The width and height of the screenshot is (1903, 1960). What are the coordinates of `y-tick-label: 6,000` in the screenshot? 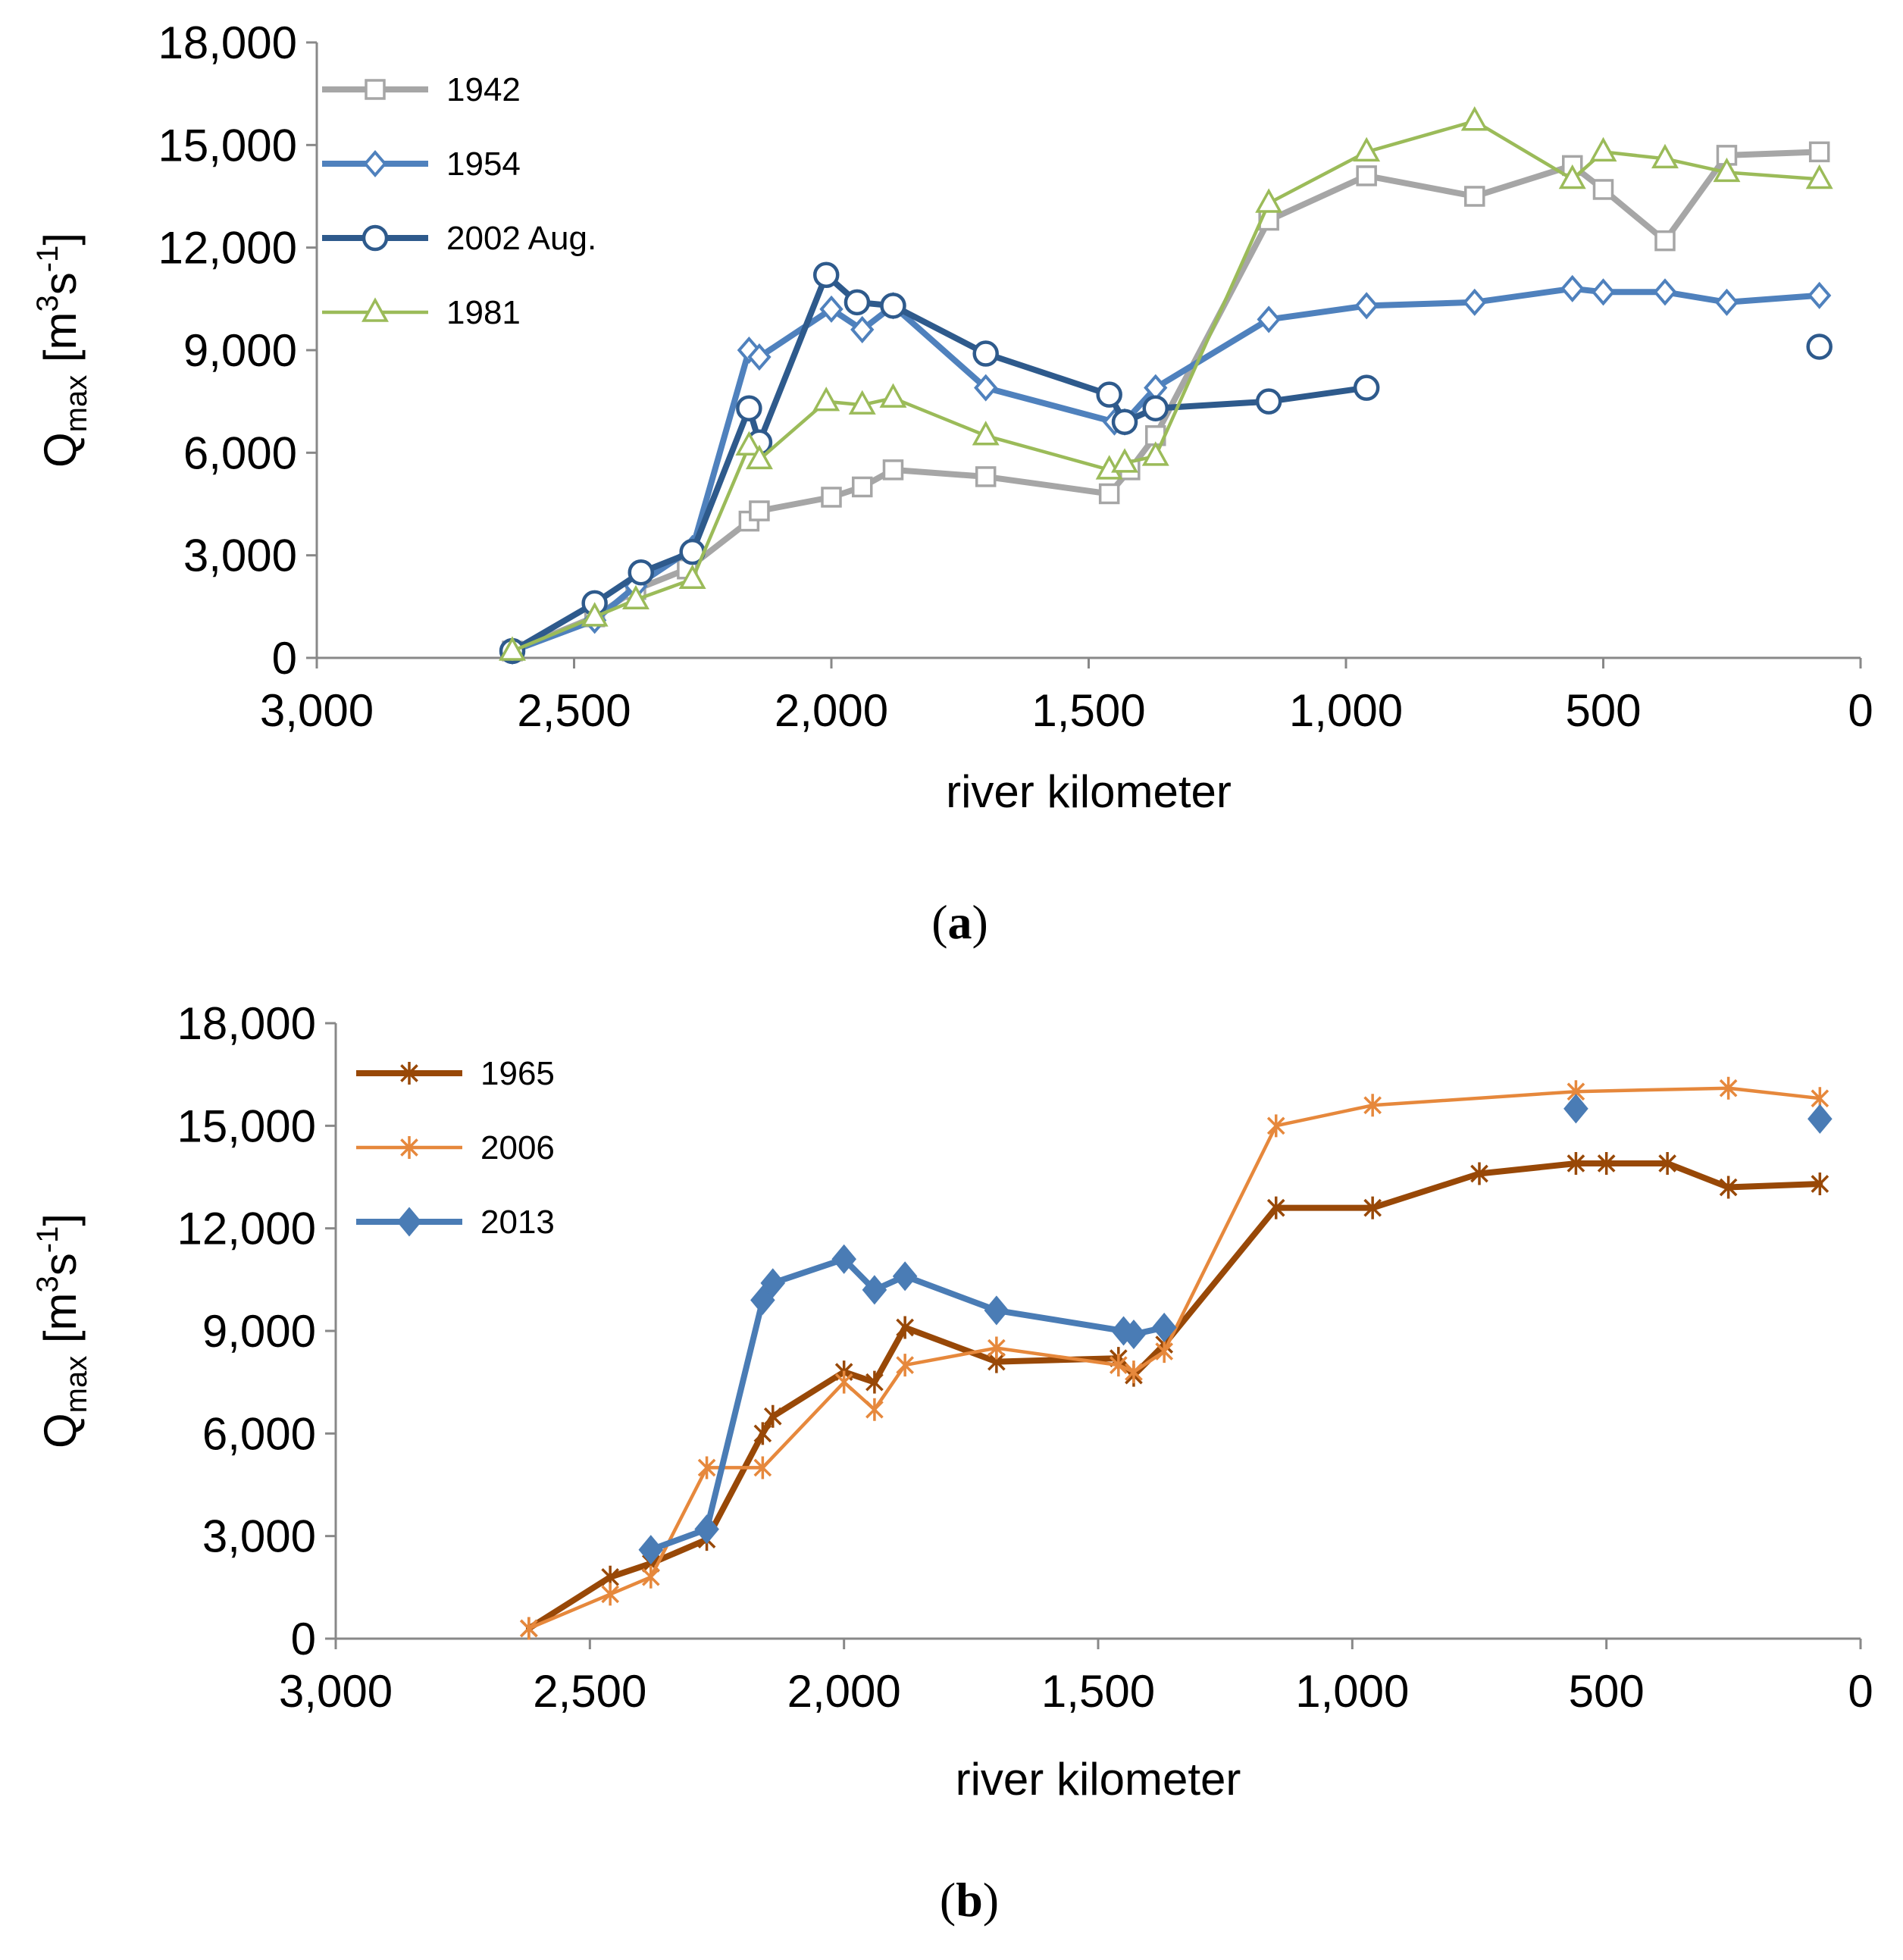 It's located at (259, 1433).